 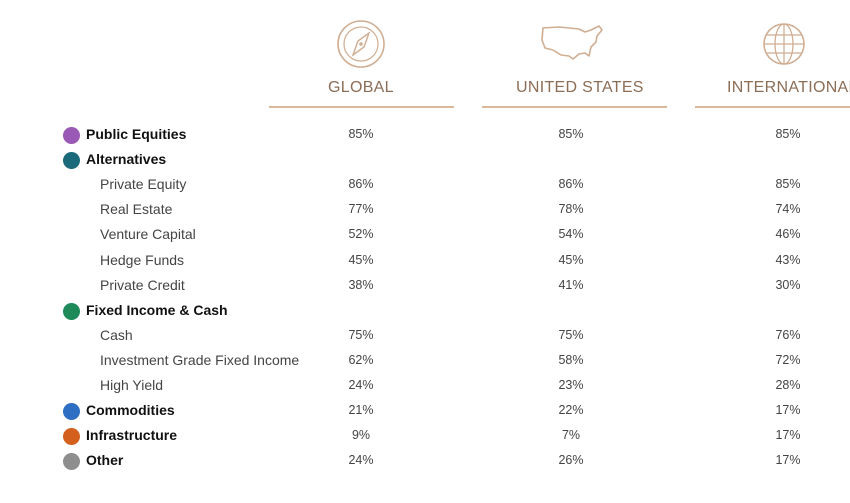 I want to click on subcategory-label: Private Credit, so click(x=142, y=284).